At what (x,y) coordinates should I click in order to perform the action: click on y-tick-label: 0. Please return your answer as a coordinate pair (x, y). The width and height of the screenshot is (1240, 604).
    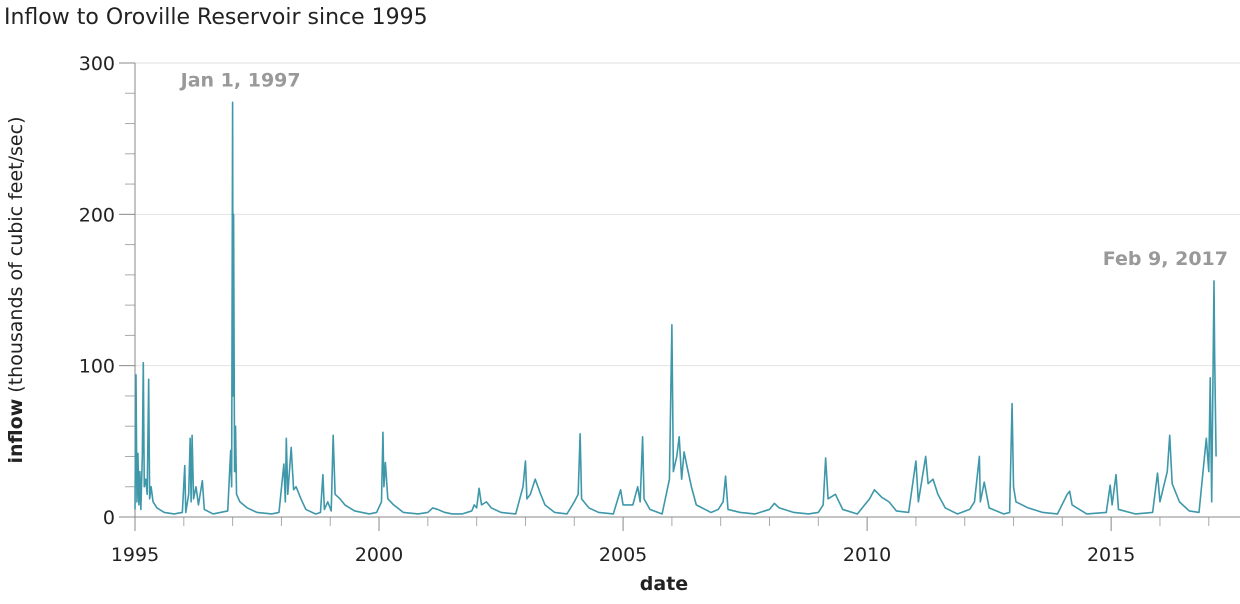
    Looking at the image, I should click on (109, 518).